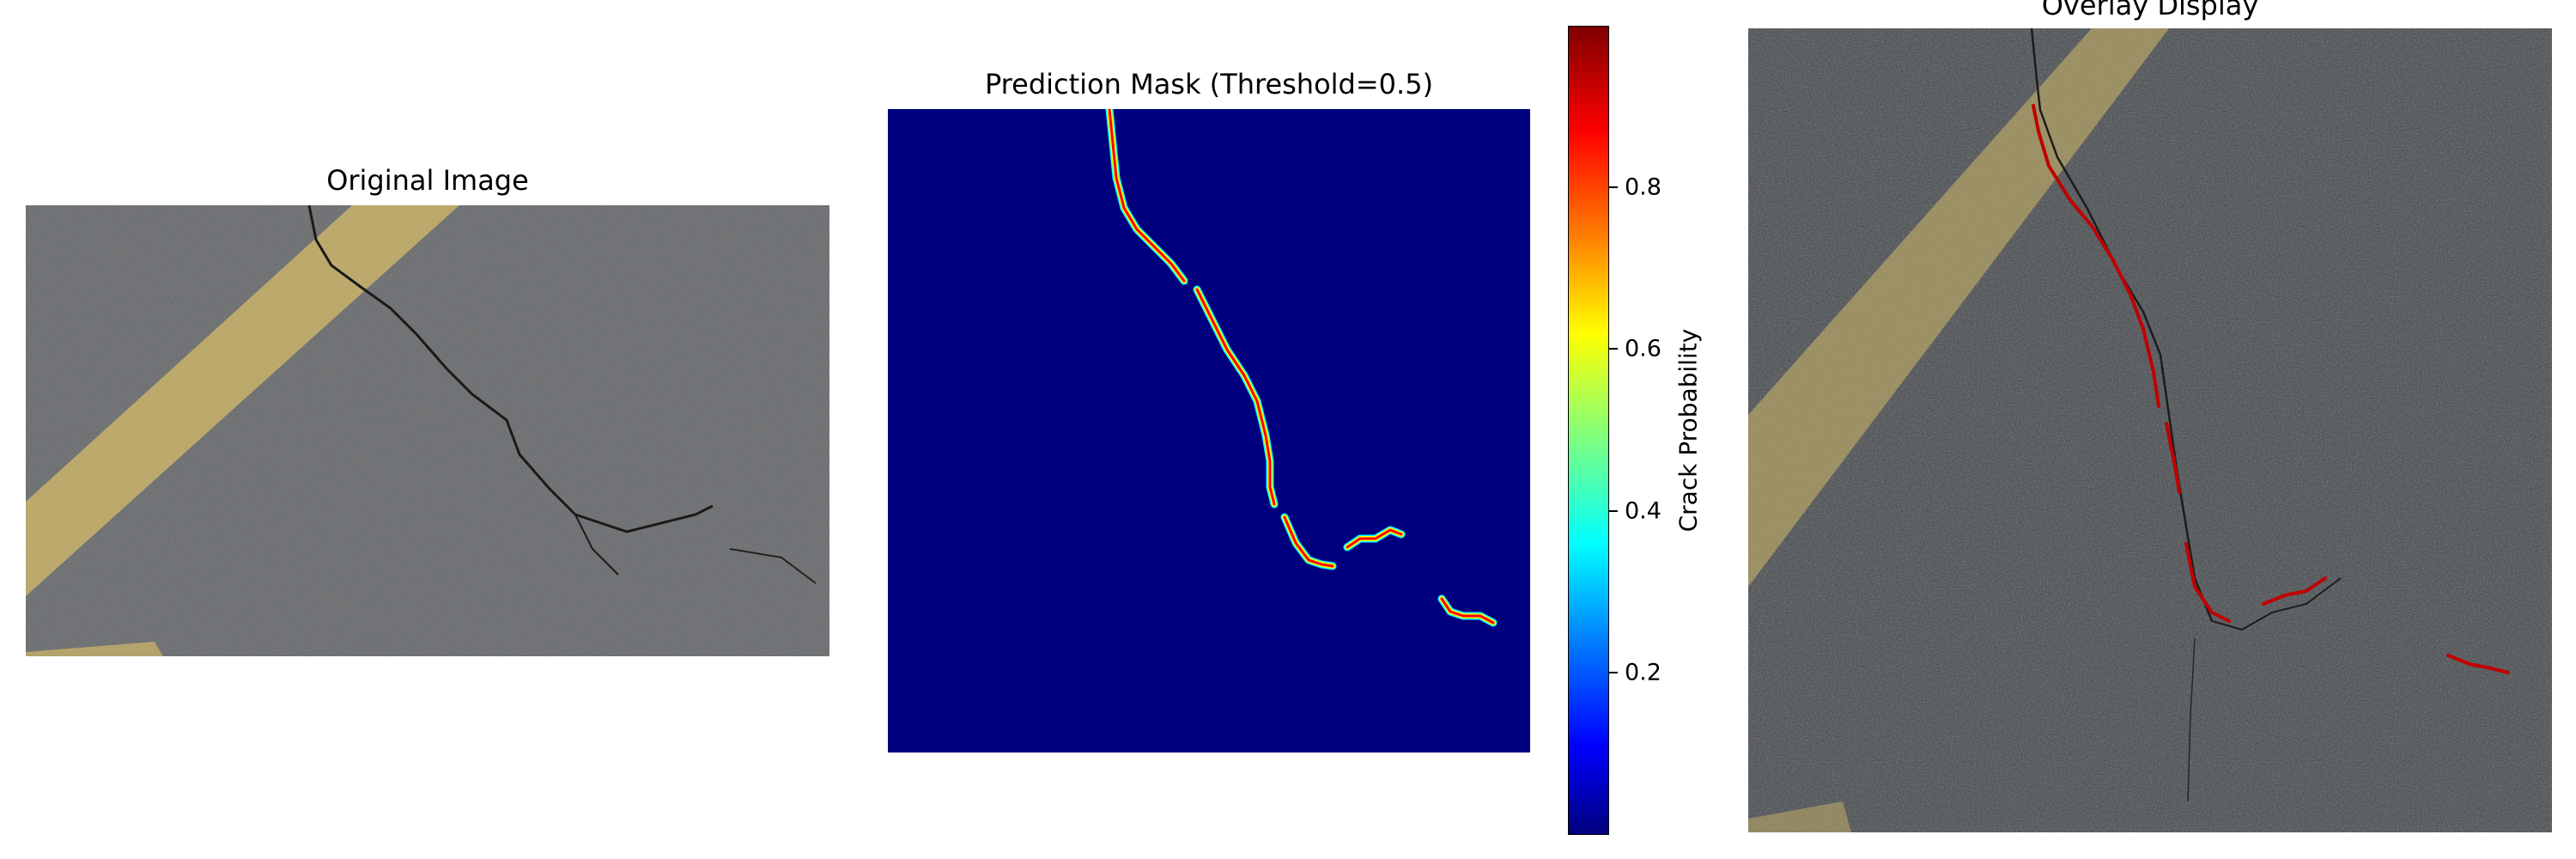 This screenshot has height=859, width=2576. Describe the element at coordinates (1643, 188) in the screenshot. I see `colorbar-tick-label: 0.8` at that location.